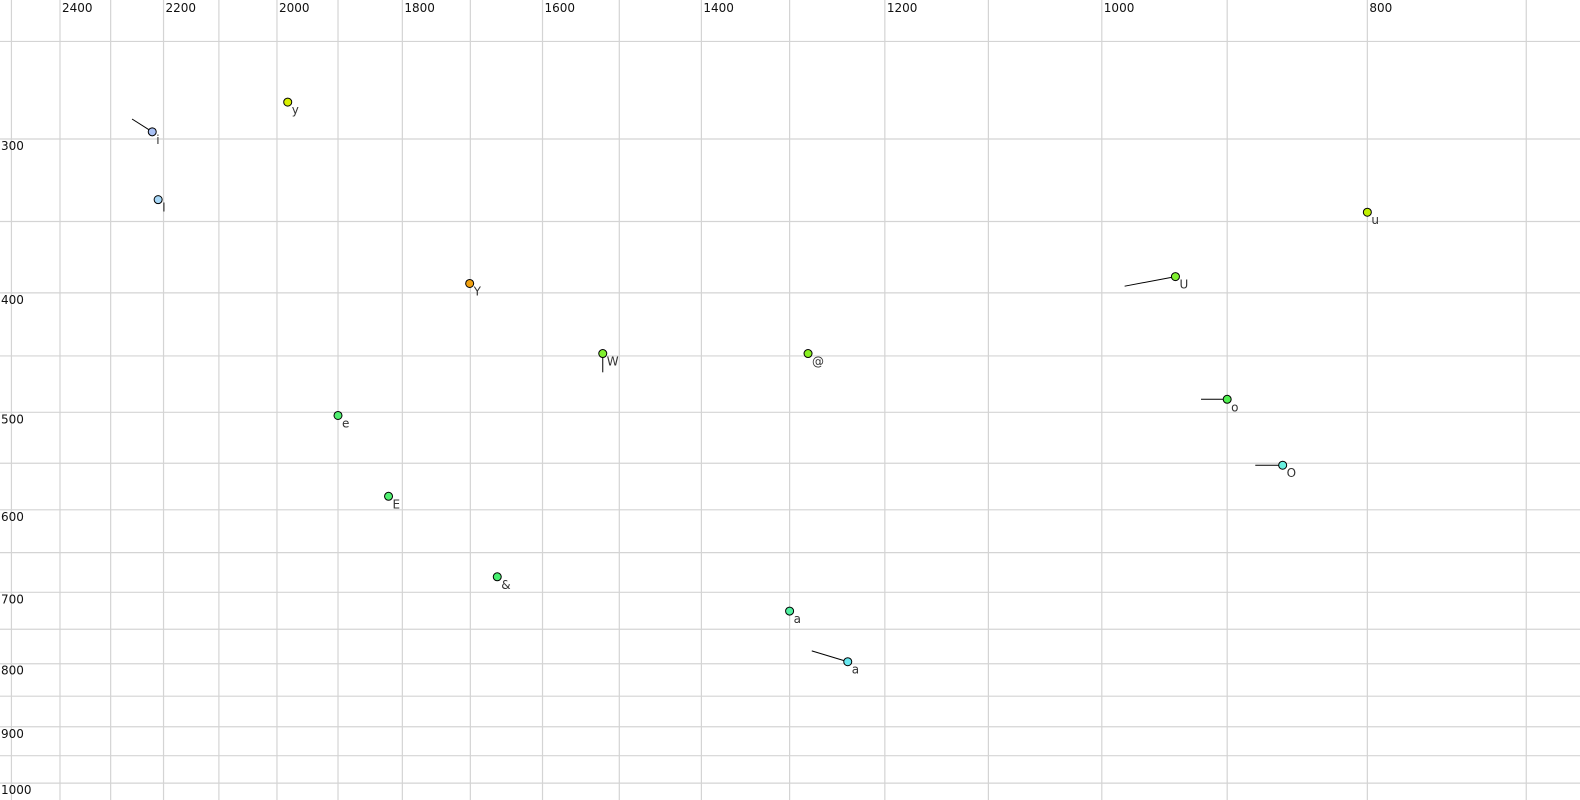  I want to click on point-label: U, so click(1183, 285).